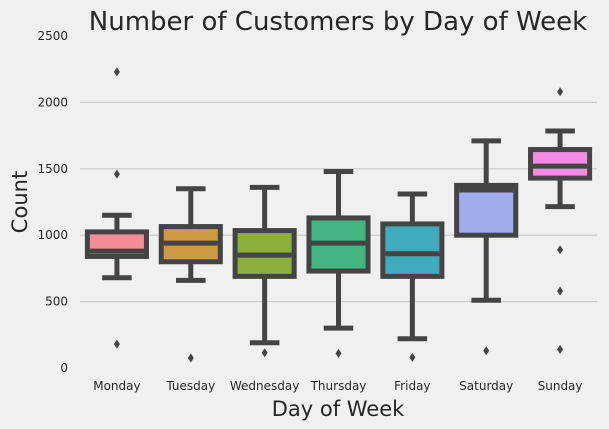 The height and width of the screenshot is (429, 609). Describe the element at coordinates (20, 202) in the screenshot. I see `y-axis-label: Count` at that location.